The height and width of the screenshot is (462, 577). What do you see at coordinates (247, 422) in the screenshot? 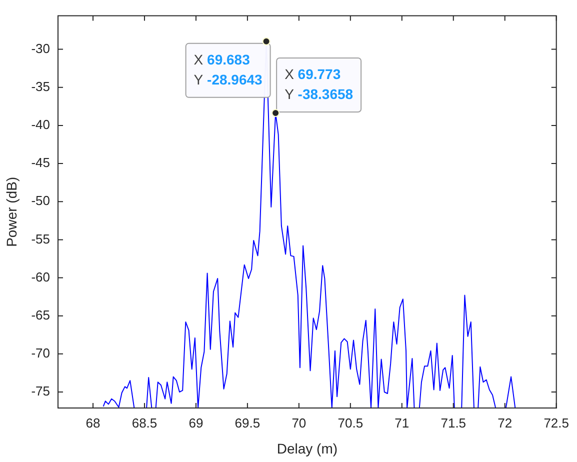
I see `x-tick-label: 69.5` at bounding box center [247, 422].